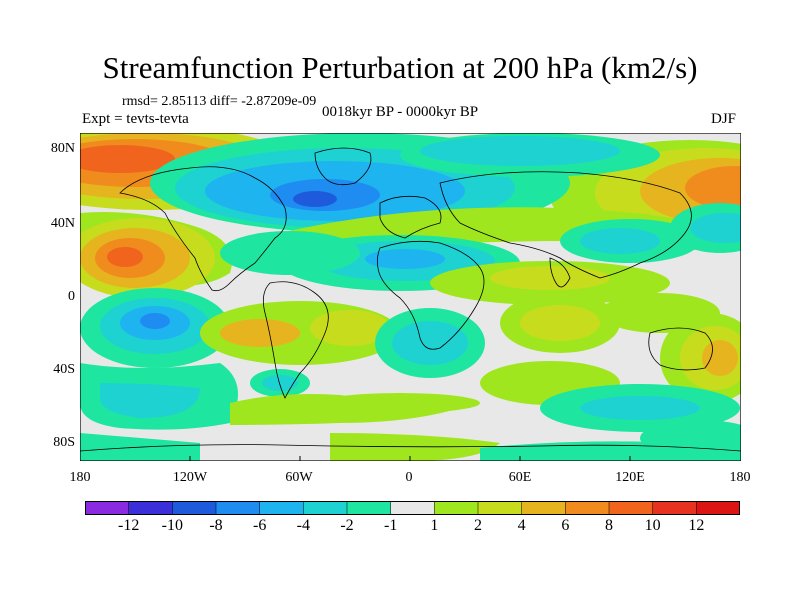 The width and height of the screenshot is (800, 600). Describe the element at coordinates (295, 340) in the screenshot. I see `coastline-south-america` at that location.